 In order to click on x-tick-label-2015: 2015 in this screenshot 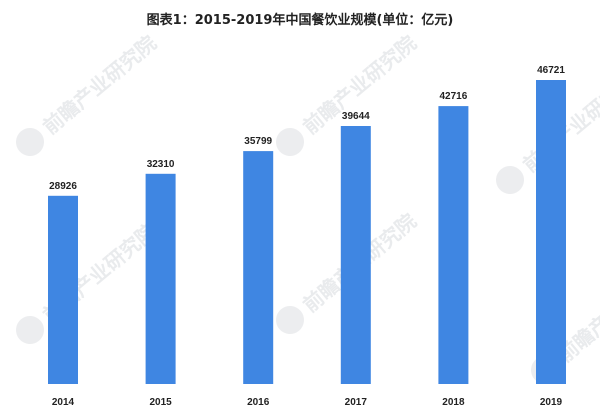, I will do `click(160, 402)`.